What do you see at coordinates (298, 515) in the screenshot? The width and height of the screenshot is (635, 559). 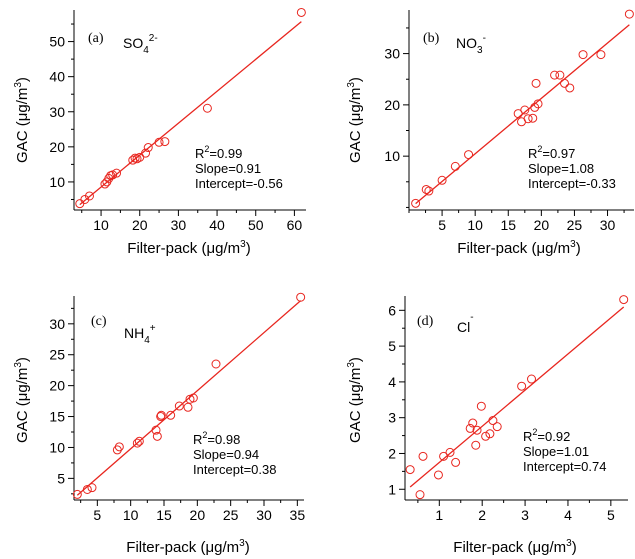 I see `panel-c-x-tick-label: 35` at bounding box center [298, 515].